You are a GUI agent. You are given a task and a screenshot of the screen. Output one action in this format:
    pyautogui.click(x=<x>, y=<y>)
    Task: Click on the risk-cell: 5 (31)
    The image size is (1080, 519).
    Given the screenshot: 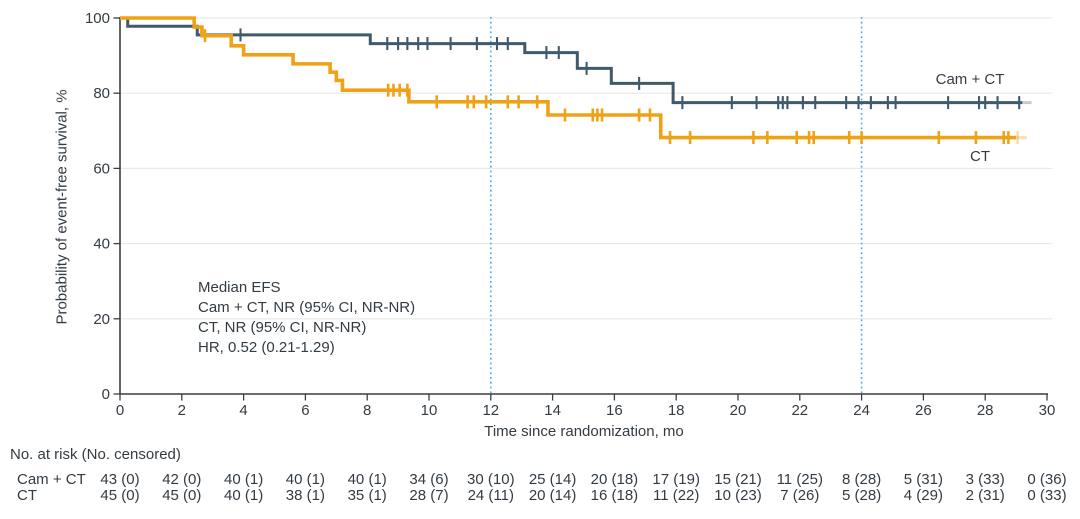 What is the action you would take?
    pyautogui.click(x=923, y=479)
    